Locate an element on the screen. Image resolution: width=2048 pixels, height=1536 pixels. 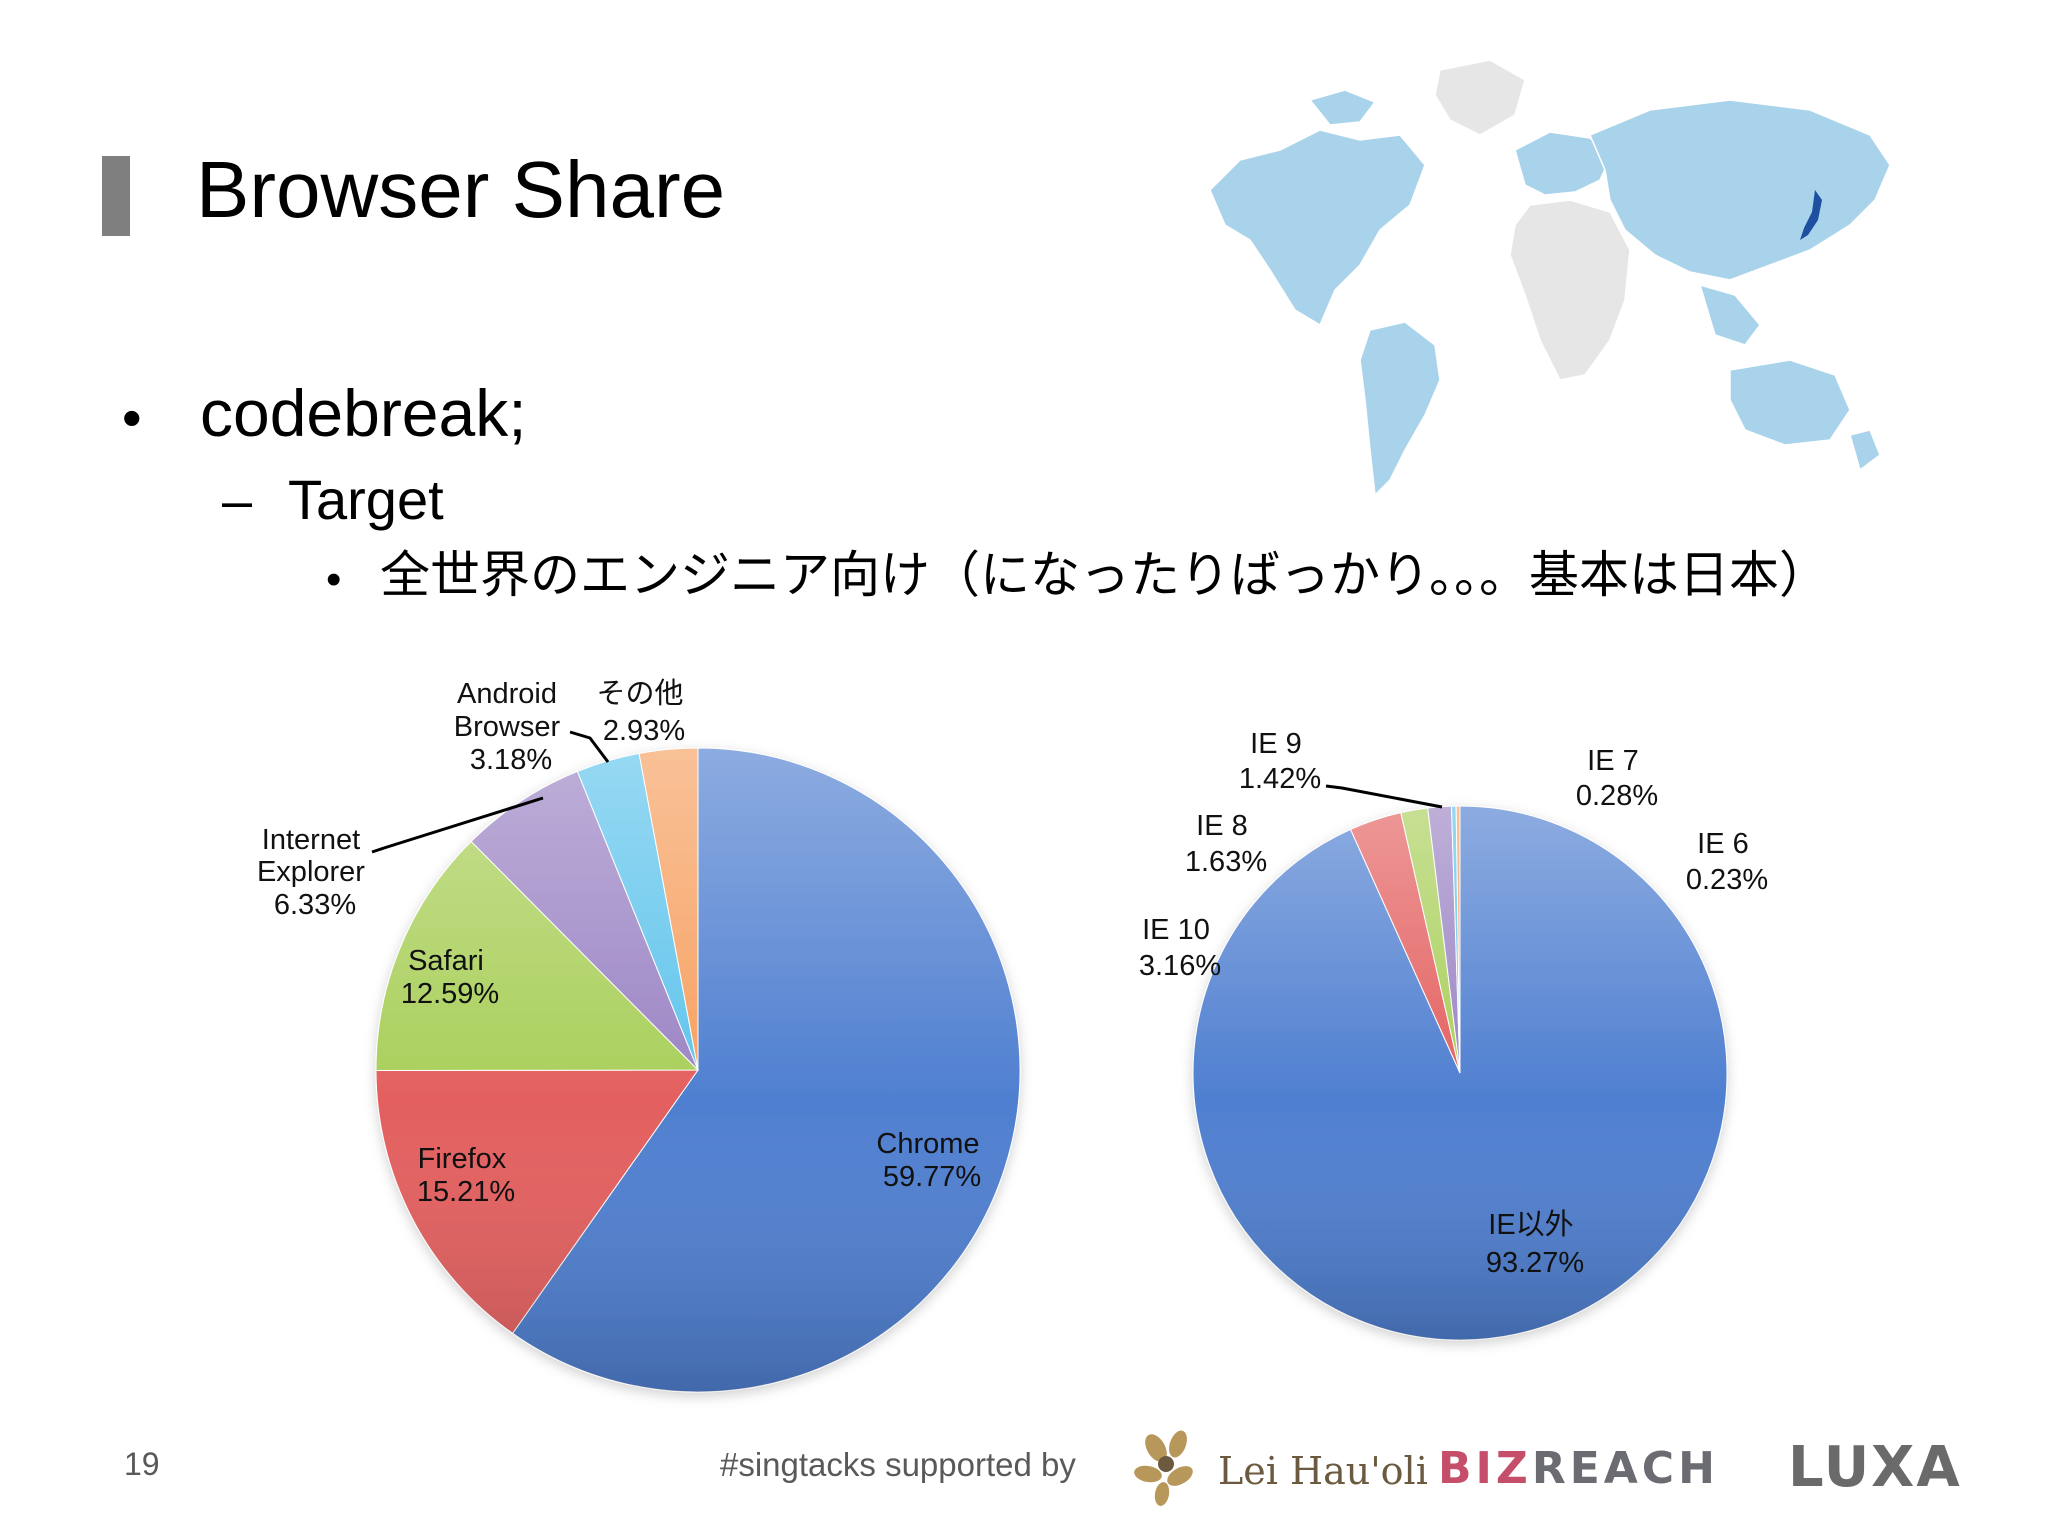
label-ie8: IE 8 1.63% is located at coordinates (1226, 844).